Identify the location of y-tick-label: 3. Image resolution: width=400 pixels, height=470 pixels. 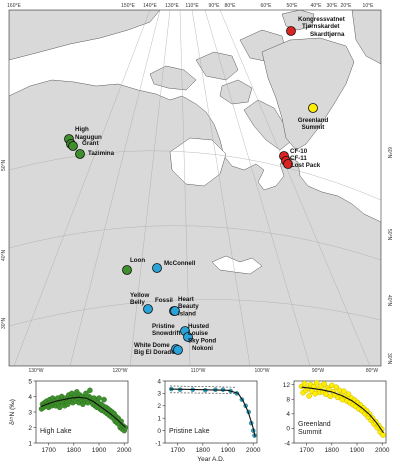
(159, 394).